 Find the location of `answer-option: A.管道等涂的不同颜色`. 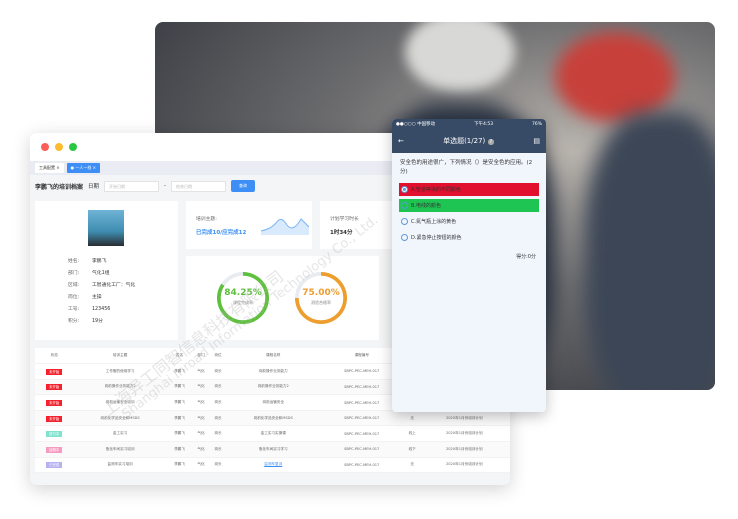

answer-option: A.管道等涂的不同颜色 is located at coordinates (469, 189).